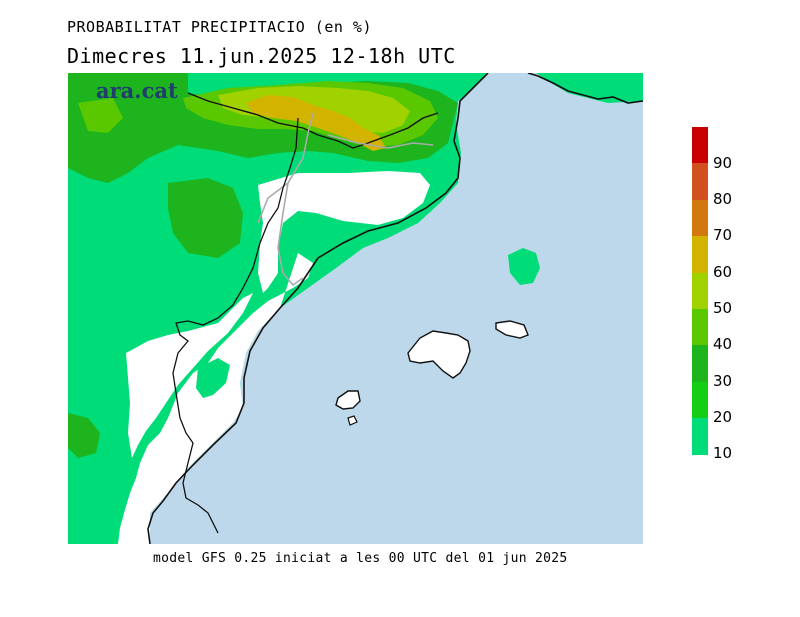 The image size is (800, 617). Describe the element at coordinates (723, 453) in the screenshot. I see `scale-label-10: 10` at that location.